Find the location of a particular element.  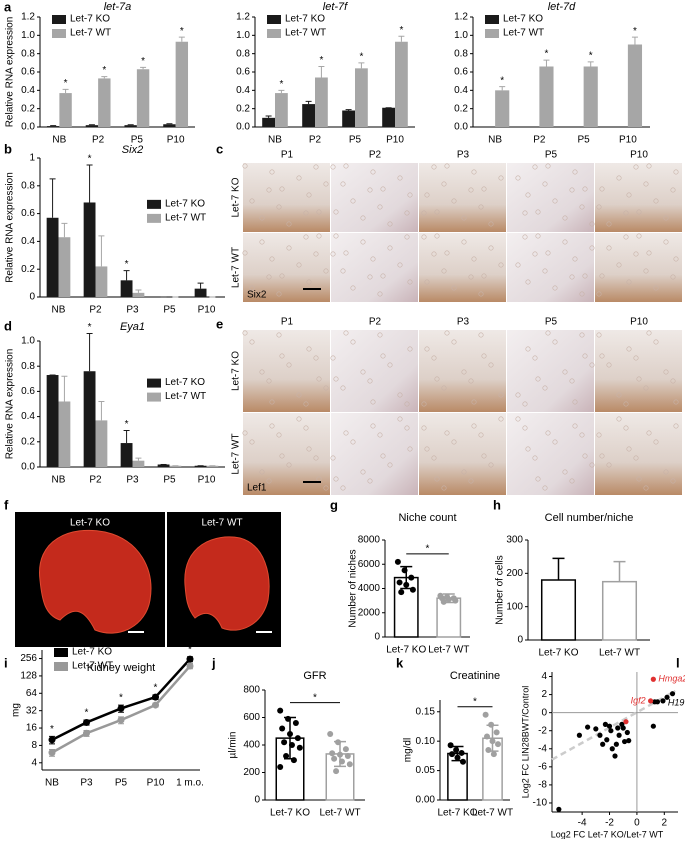

column-label: P10 is located at coordinates (639, 155).